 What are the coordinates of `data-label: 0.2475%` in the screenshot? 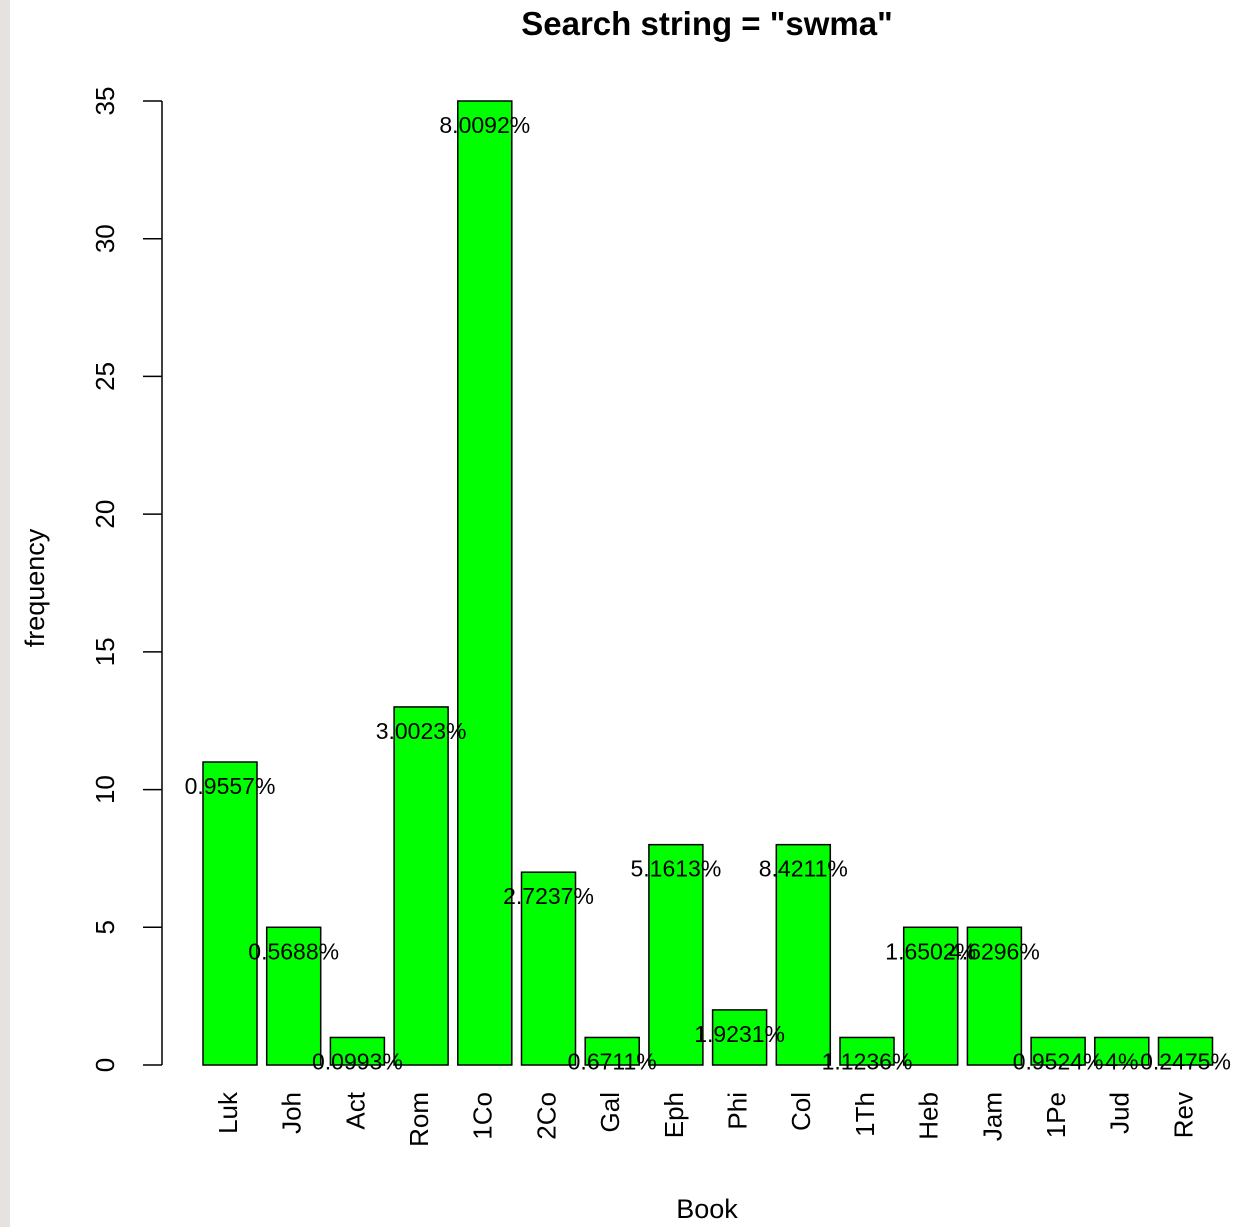 It's located at (1185, 1061).